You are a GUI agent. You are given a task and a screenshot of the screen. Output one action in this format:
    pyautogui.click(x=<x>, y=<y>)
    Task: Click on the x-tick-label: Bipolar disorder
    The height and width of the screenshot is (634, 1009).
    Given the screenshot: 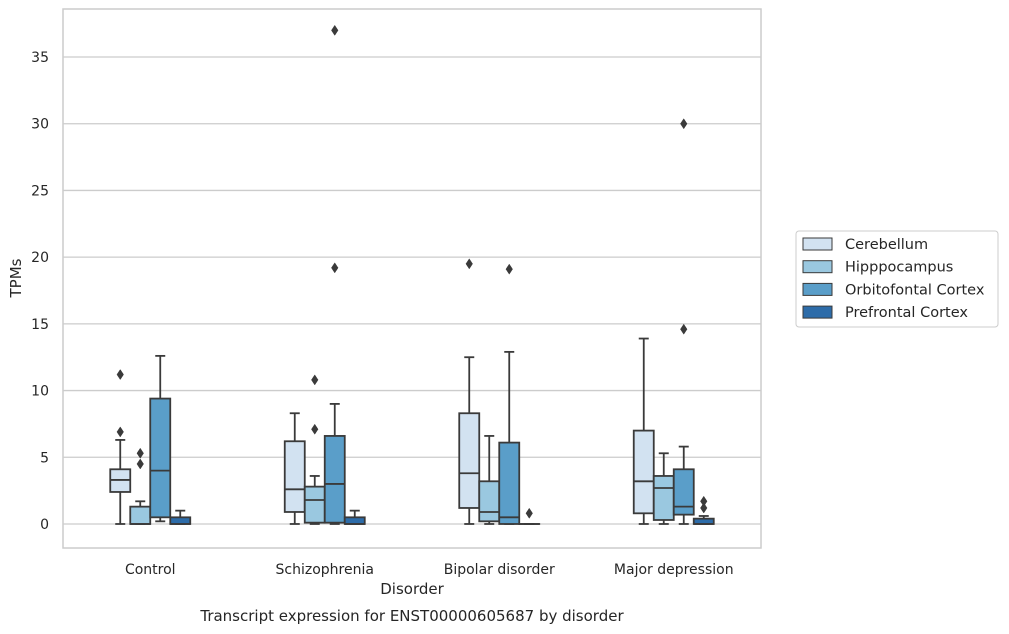 What is the action you would take?
    pyautogui.click(x=499, y=570)
    